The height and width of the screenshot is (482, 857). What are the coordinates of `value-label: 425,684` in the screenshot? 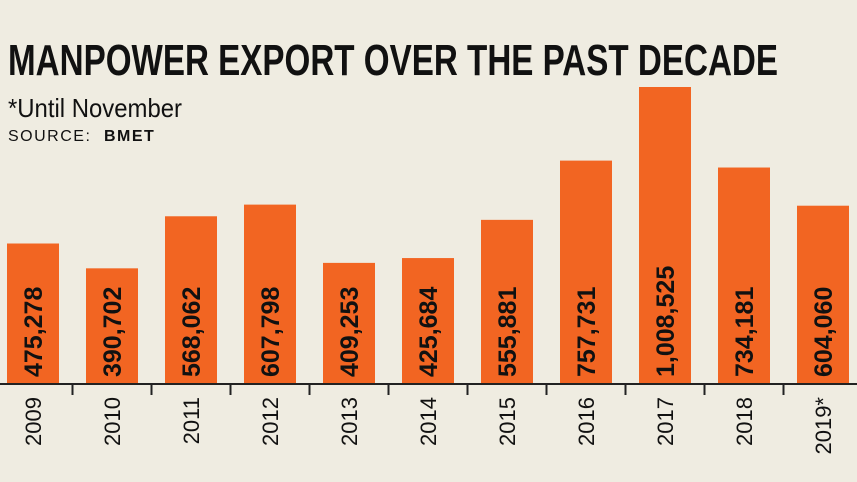 It's located at (429, 332).